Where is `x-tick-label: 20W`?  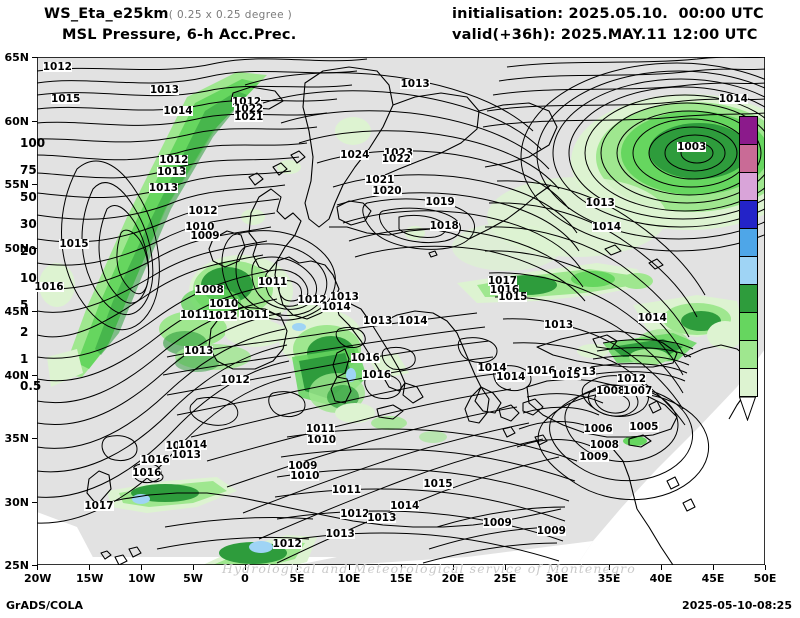 x-tick-label: 20W is located at coordinates (38, 578).